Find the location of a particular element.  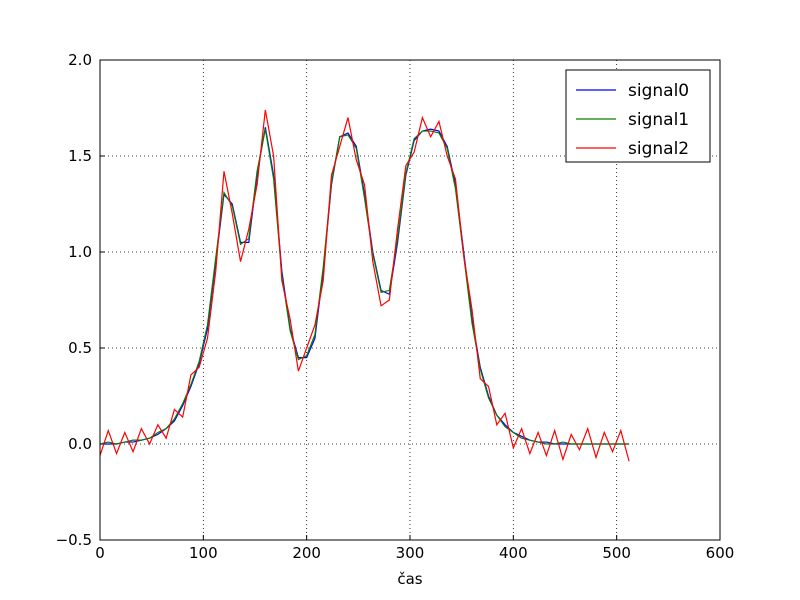

x-axis-label: čas is located at coordinates (409, 579).